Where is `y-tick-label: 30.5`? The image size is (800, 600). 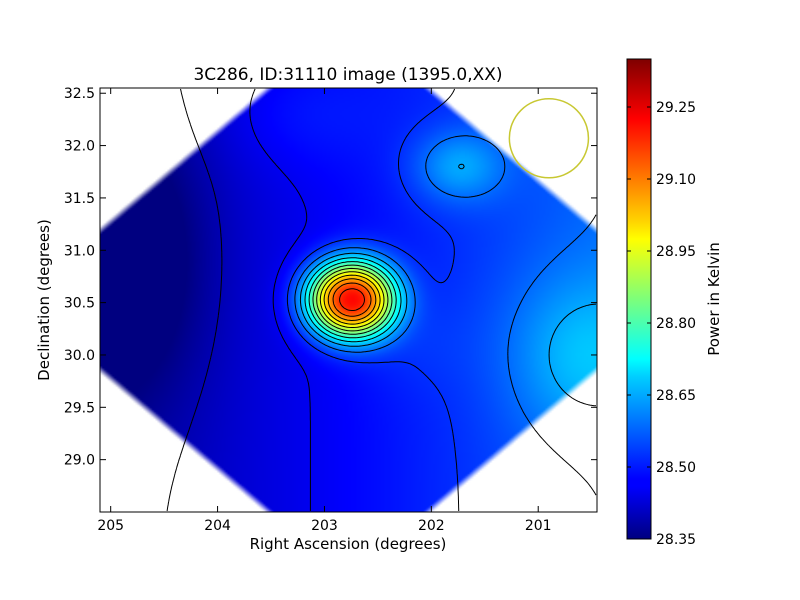
y-tick-label: 30.5 is located at coordinates (79, 304).